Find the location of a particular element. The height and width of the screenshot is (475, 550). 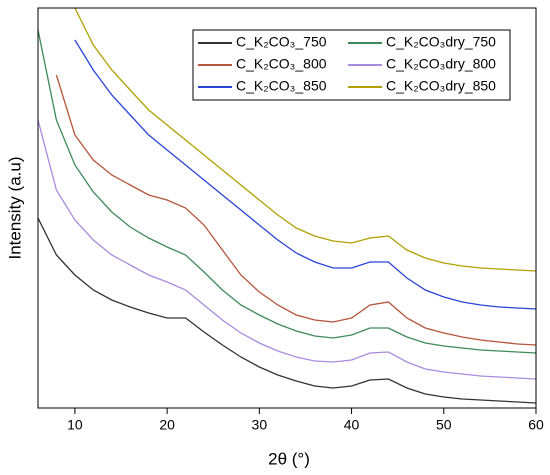

x-tick-label: 40 is located at coordinates (352, 425).